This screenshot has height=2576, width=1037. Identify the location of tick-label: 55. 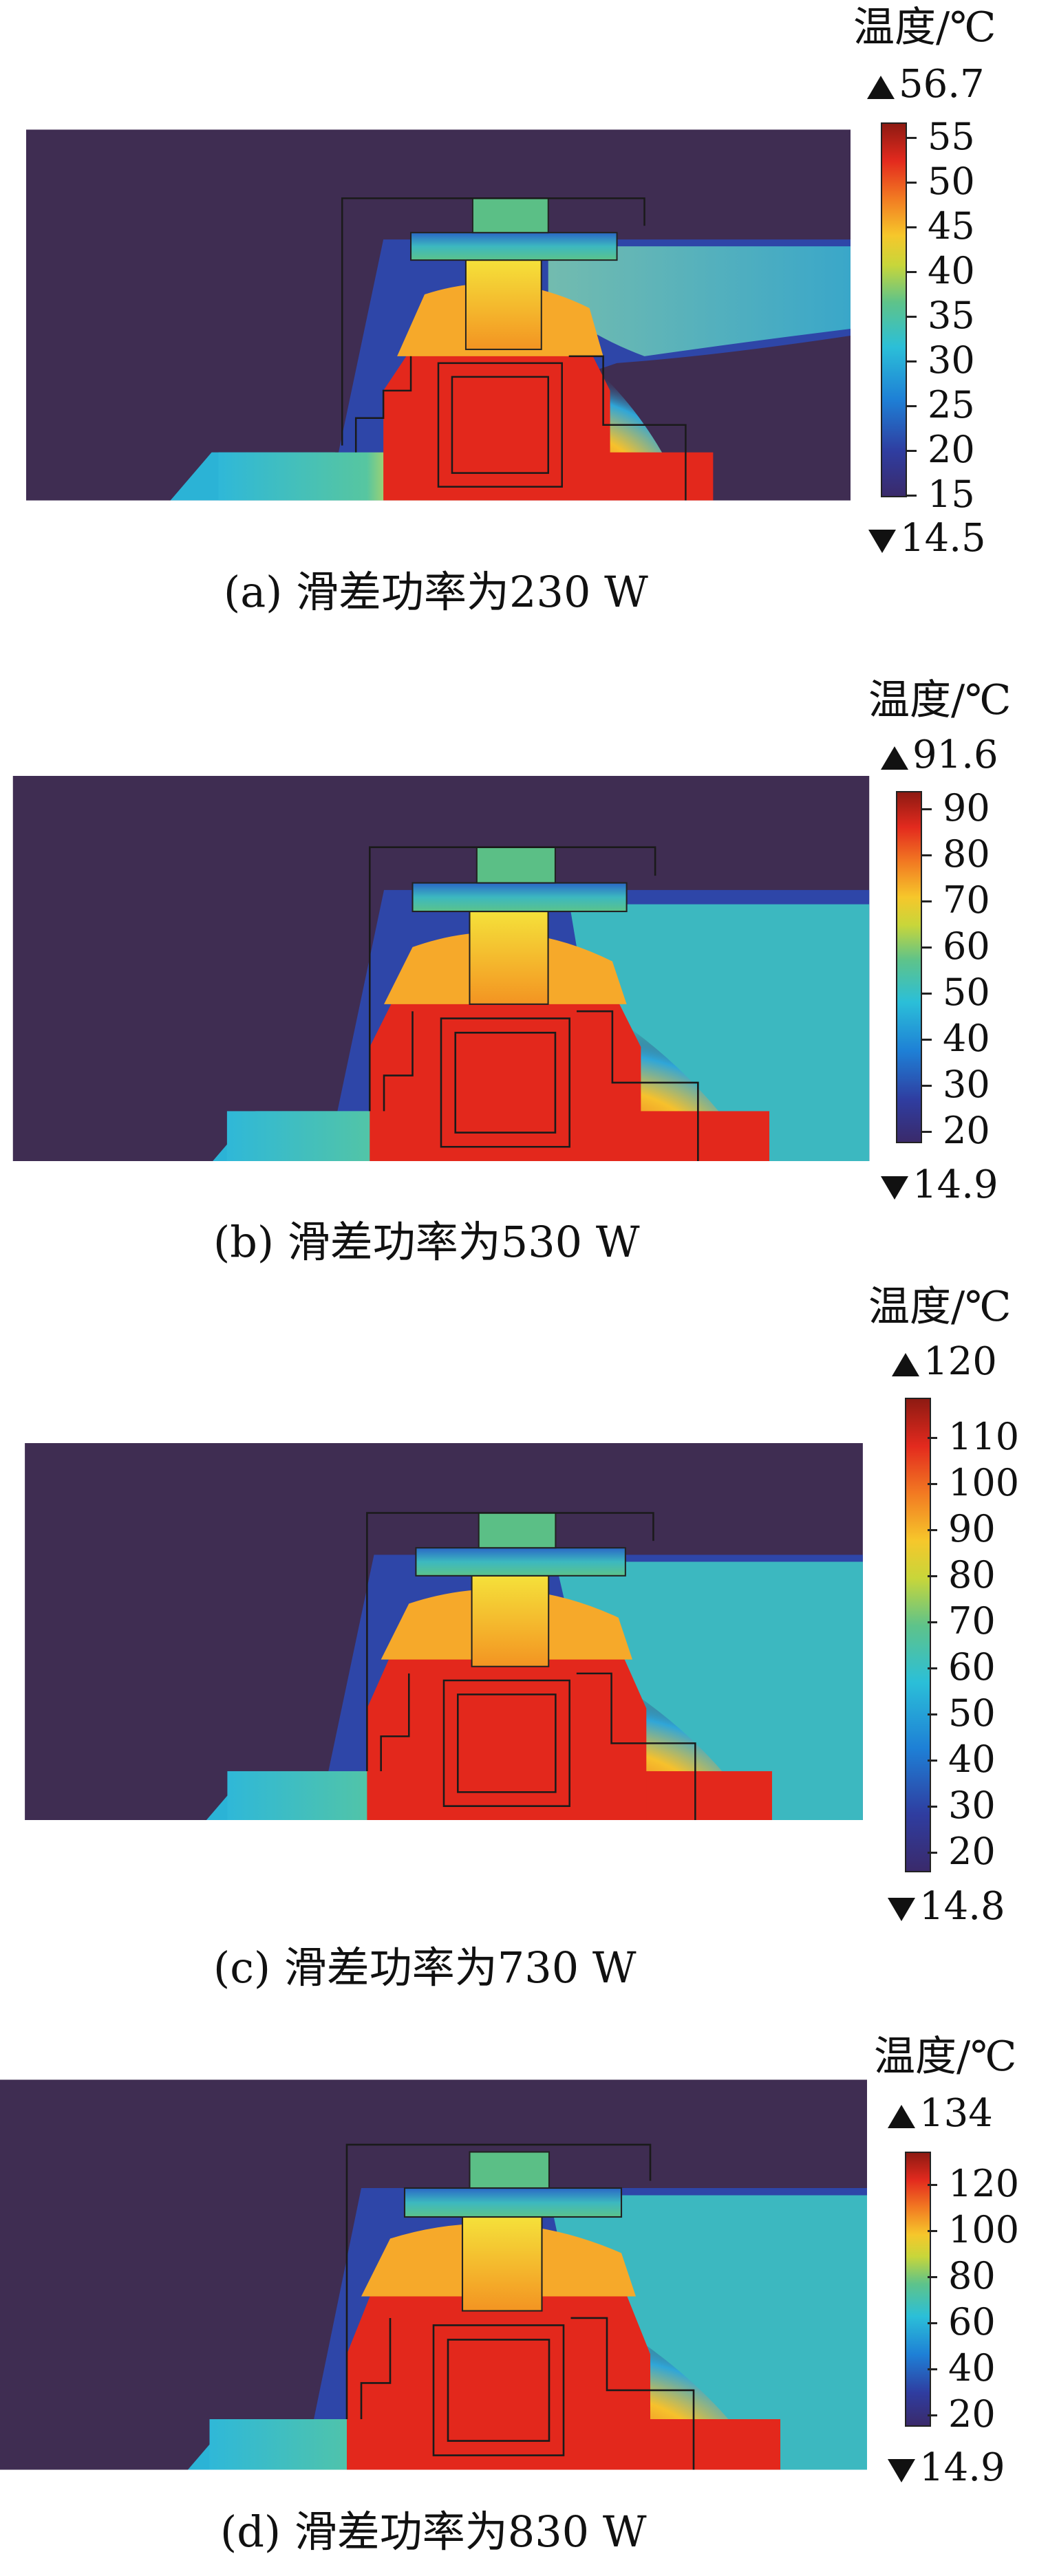
(941, 136).